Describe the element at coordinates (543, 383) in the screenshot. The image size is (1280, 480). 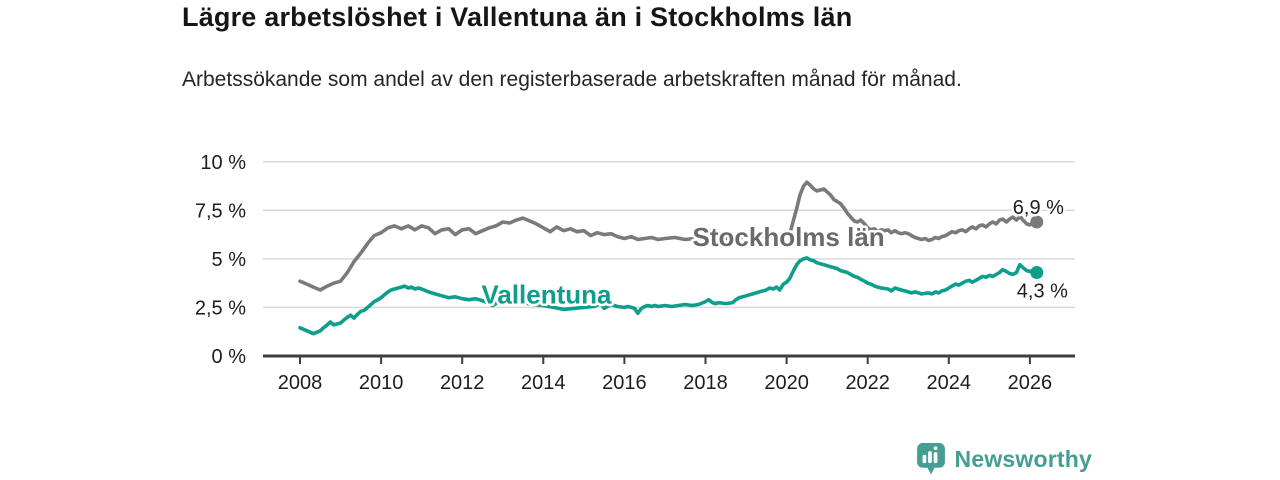
I see `x-axis-tick-label: 2014` at that location.